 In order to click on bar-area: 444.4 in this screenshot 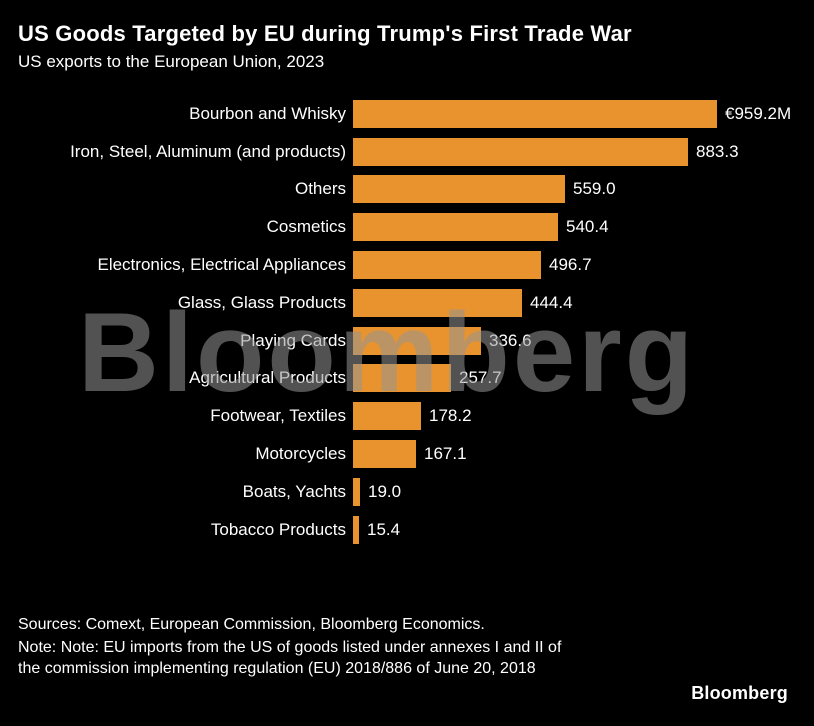, I will do `click(463, 302)`.